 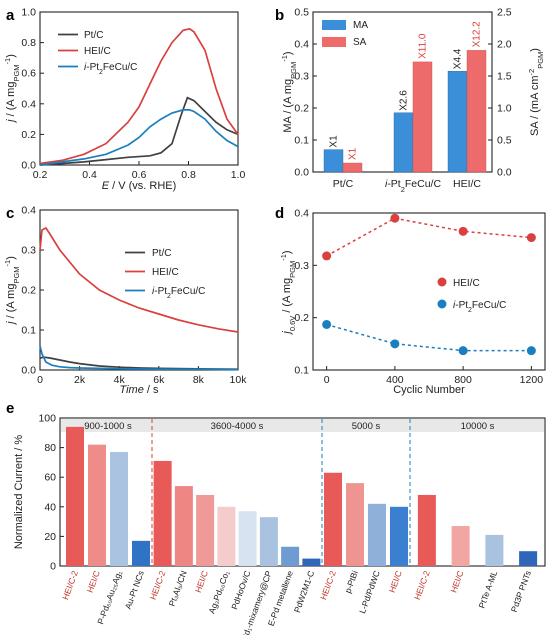 I want to click on e-ytick-label-5: 100, so click(x=47, y=419).